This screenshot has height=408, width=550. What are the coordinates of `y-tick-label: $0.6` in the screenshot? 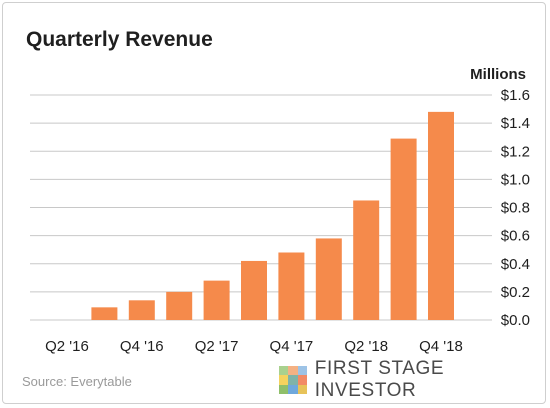 It's located at (515, 236).